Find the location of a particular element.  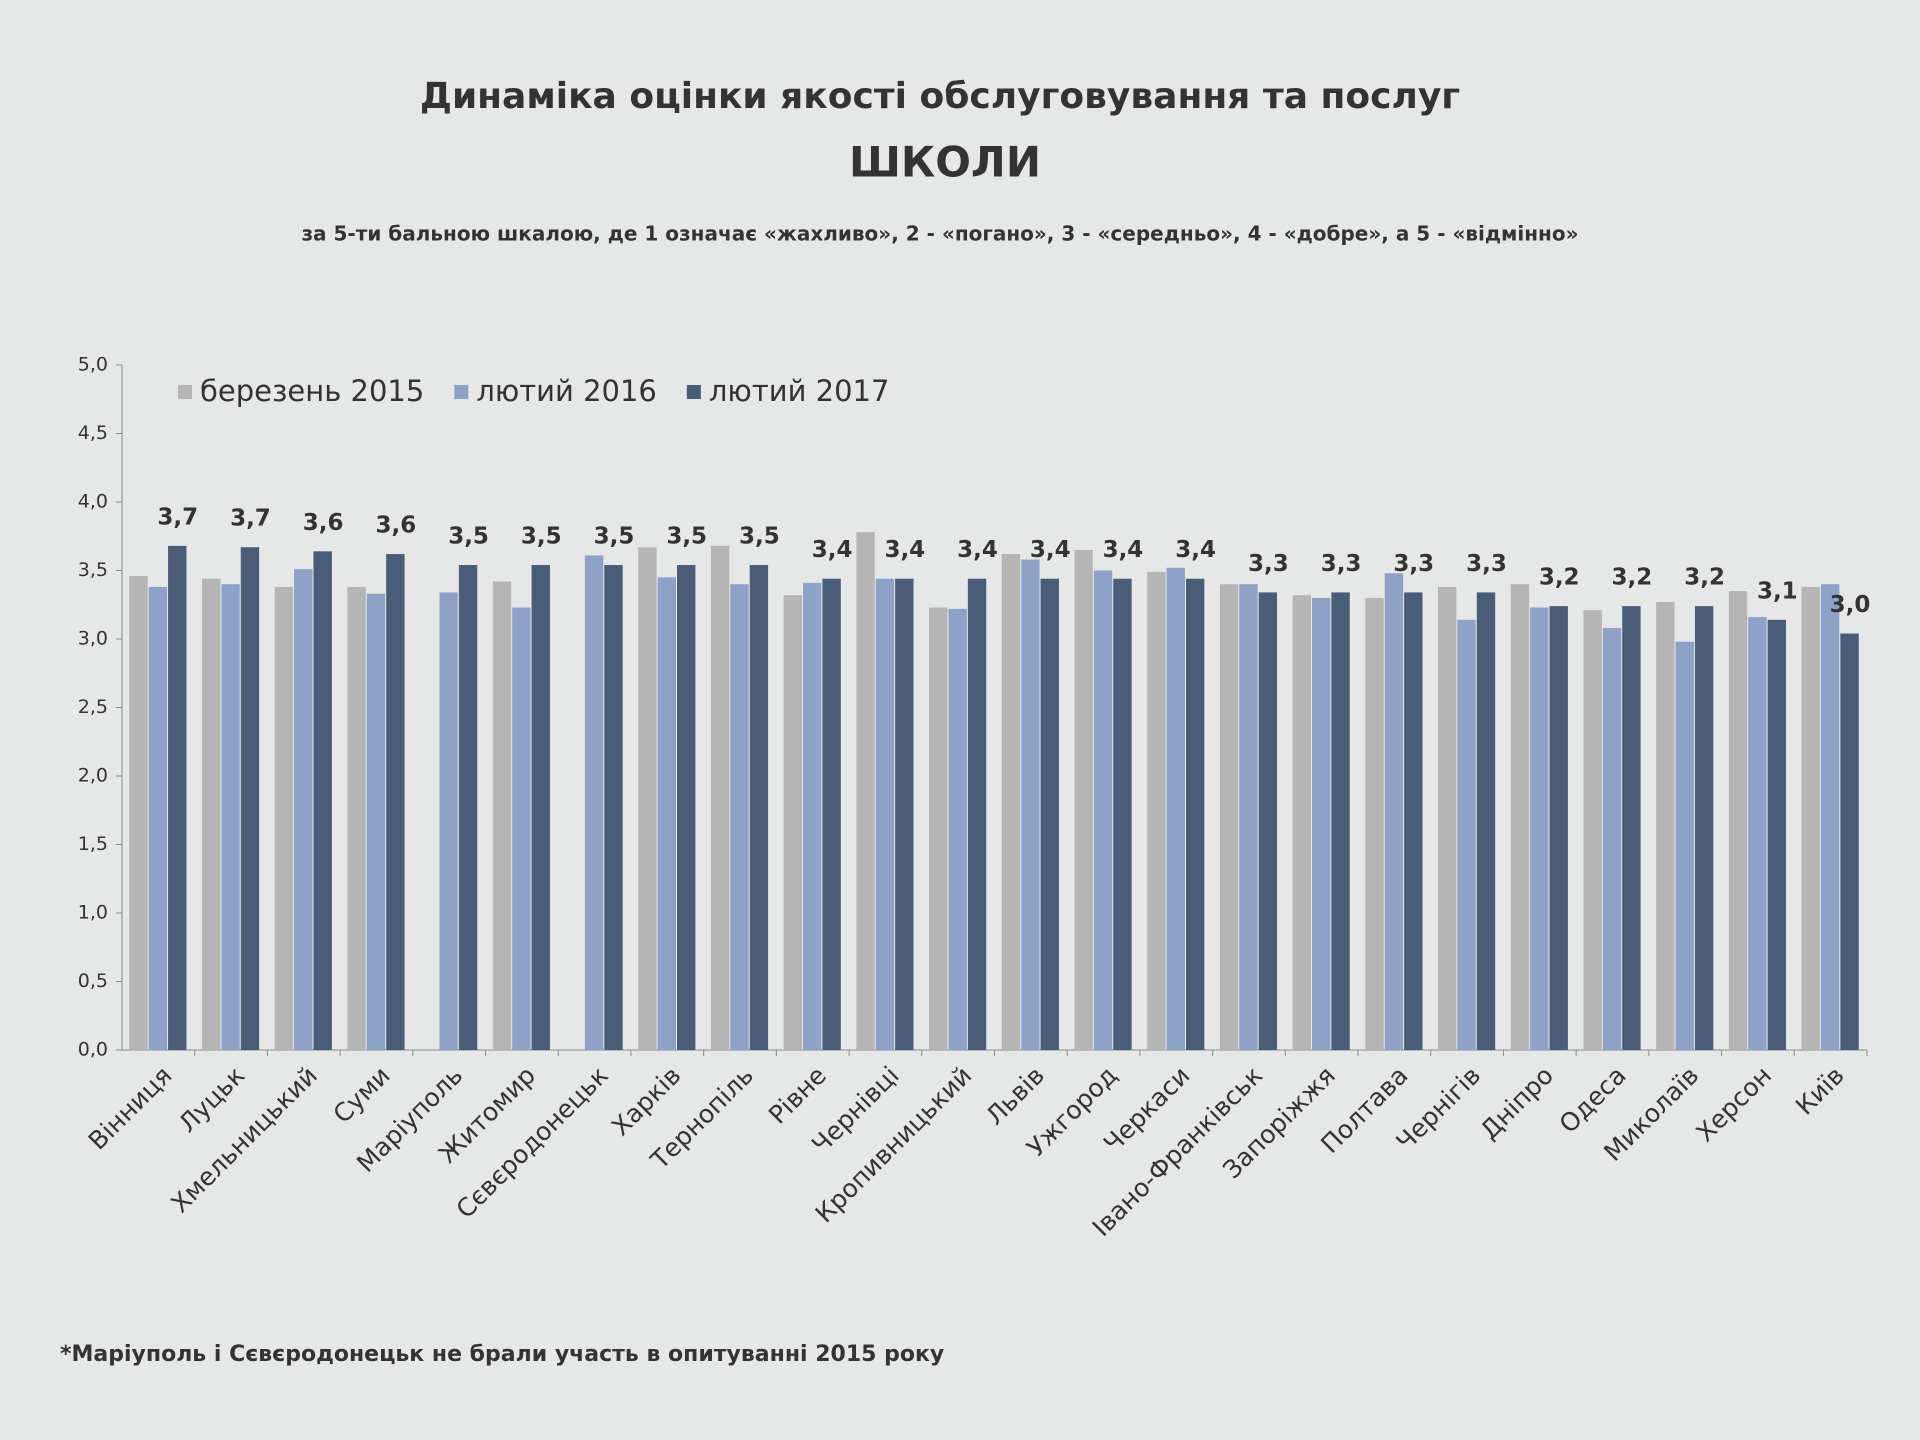

y-tick-label: 5,0 is located at coordinates (93, 365).